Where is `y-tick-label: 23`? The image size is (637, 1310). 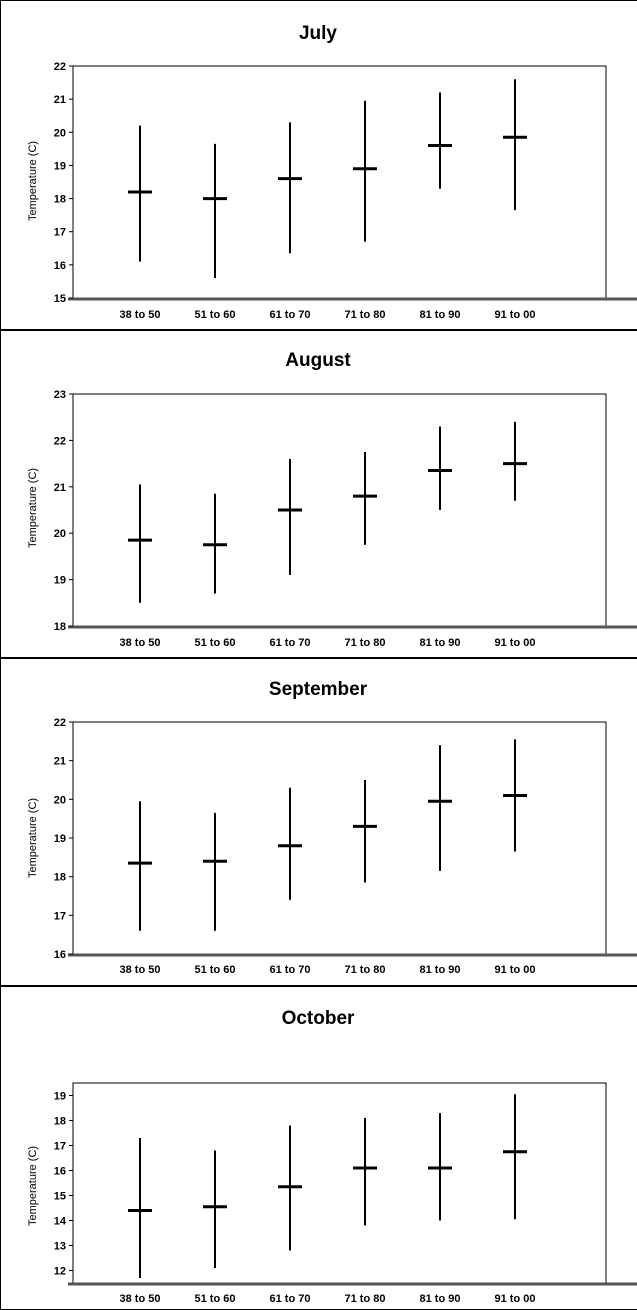 y-tick-label: 23 is located at coordinates (60, 395).